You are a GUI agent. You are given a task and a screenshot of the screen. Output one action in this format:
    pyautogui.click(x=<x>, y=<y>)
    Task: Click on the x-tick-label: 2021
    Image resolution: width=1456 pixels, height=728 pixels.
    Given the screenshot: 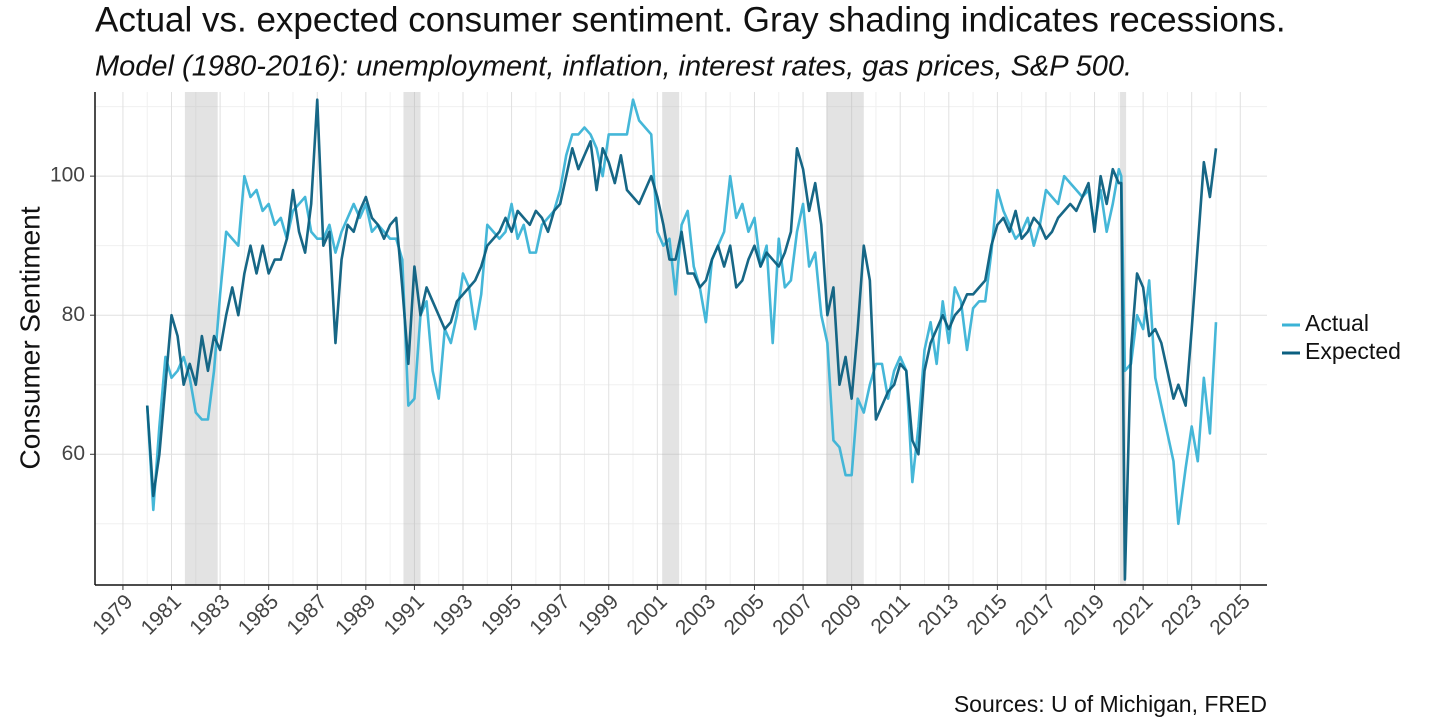 What is the action you would take?
    pyautogui.click(x=1132, y=614)
    